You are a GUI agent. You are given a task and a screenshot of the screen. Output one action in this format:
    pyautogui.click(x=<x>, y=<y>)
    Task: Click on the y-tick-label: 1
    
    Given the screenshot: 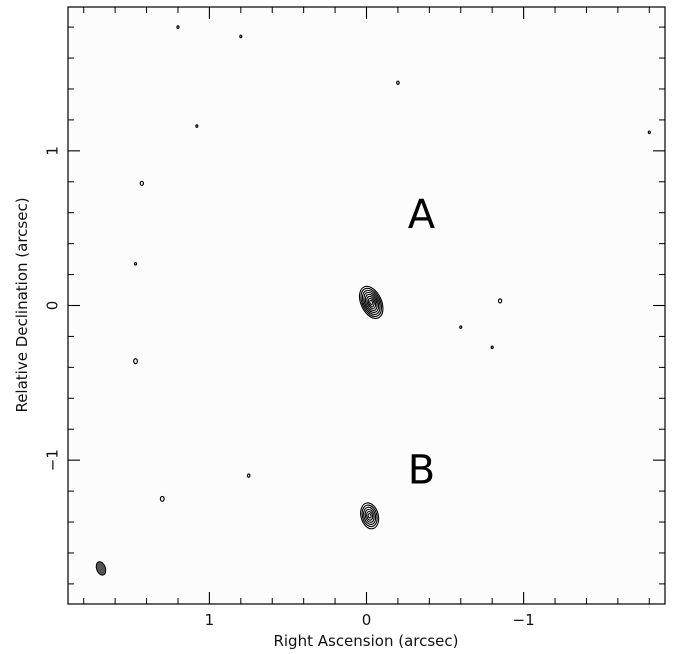 What is the action you would take?
    pyautogui.click(x=53, y=151)
    